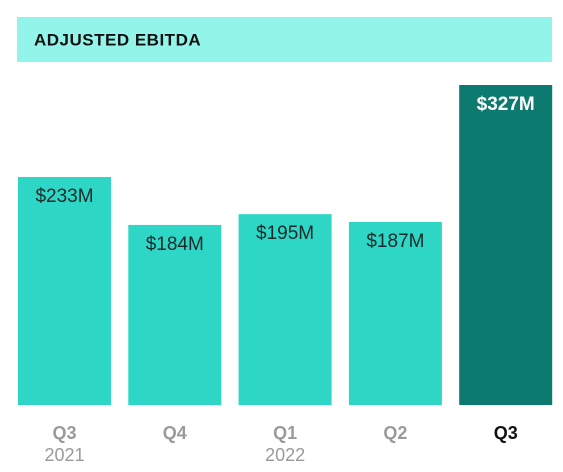  I want to click on value-label: $233M, so click(64, 196).